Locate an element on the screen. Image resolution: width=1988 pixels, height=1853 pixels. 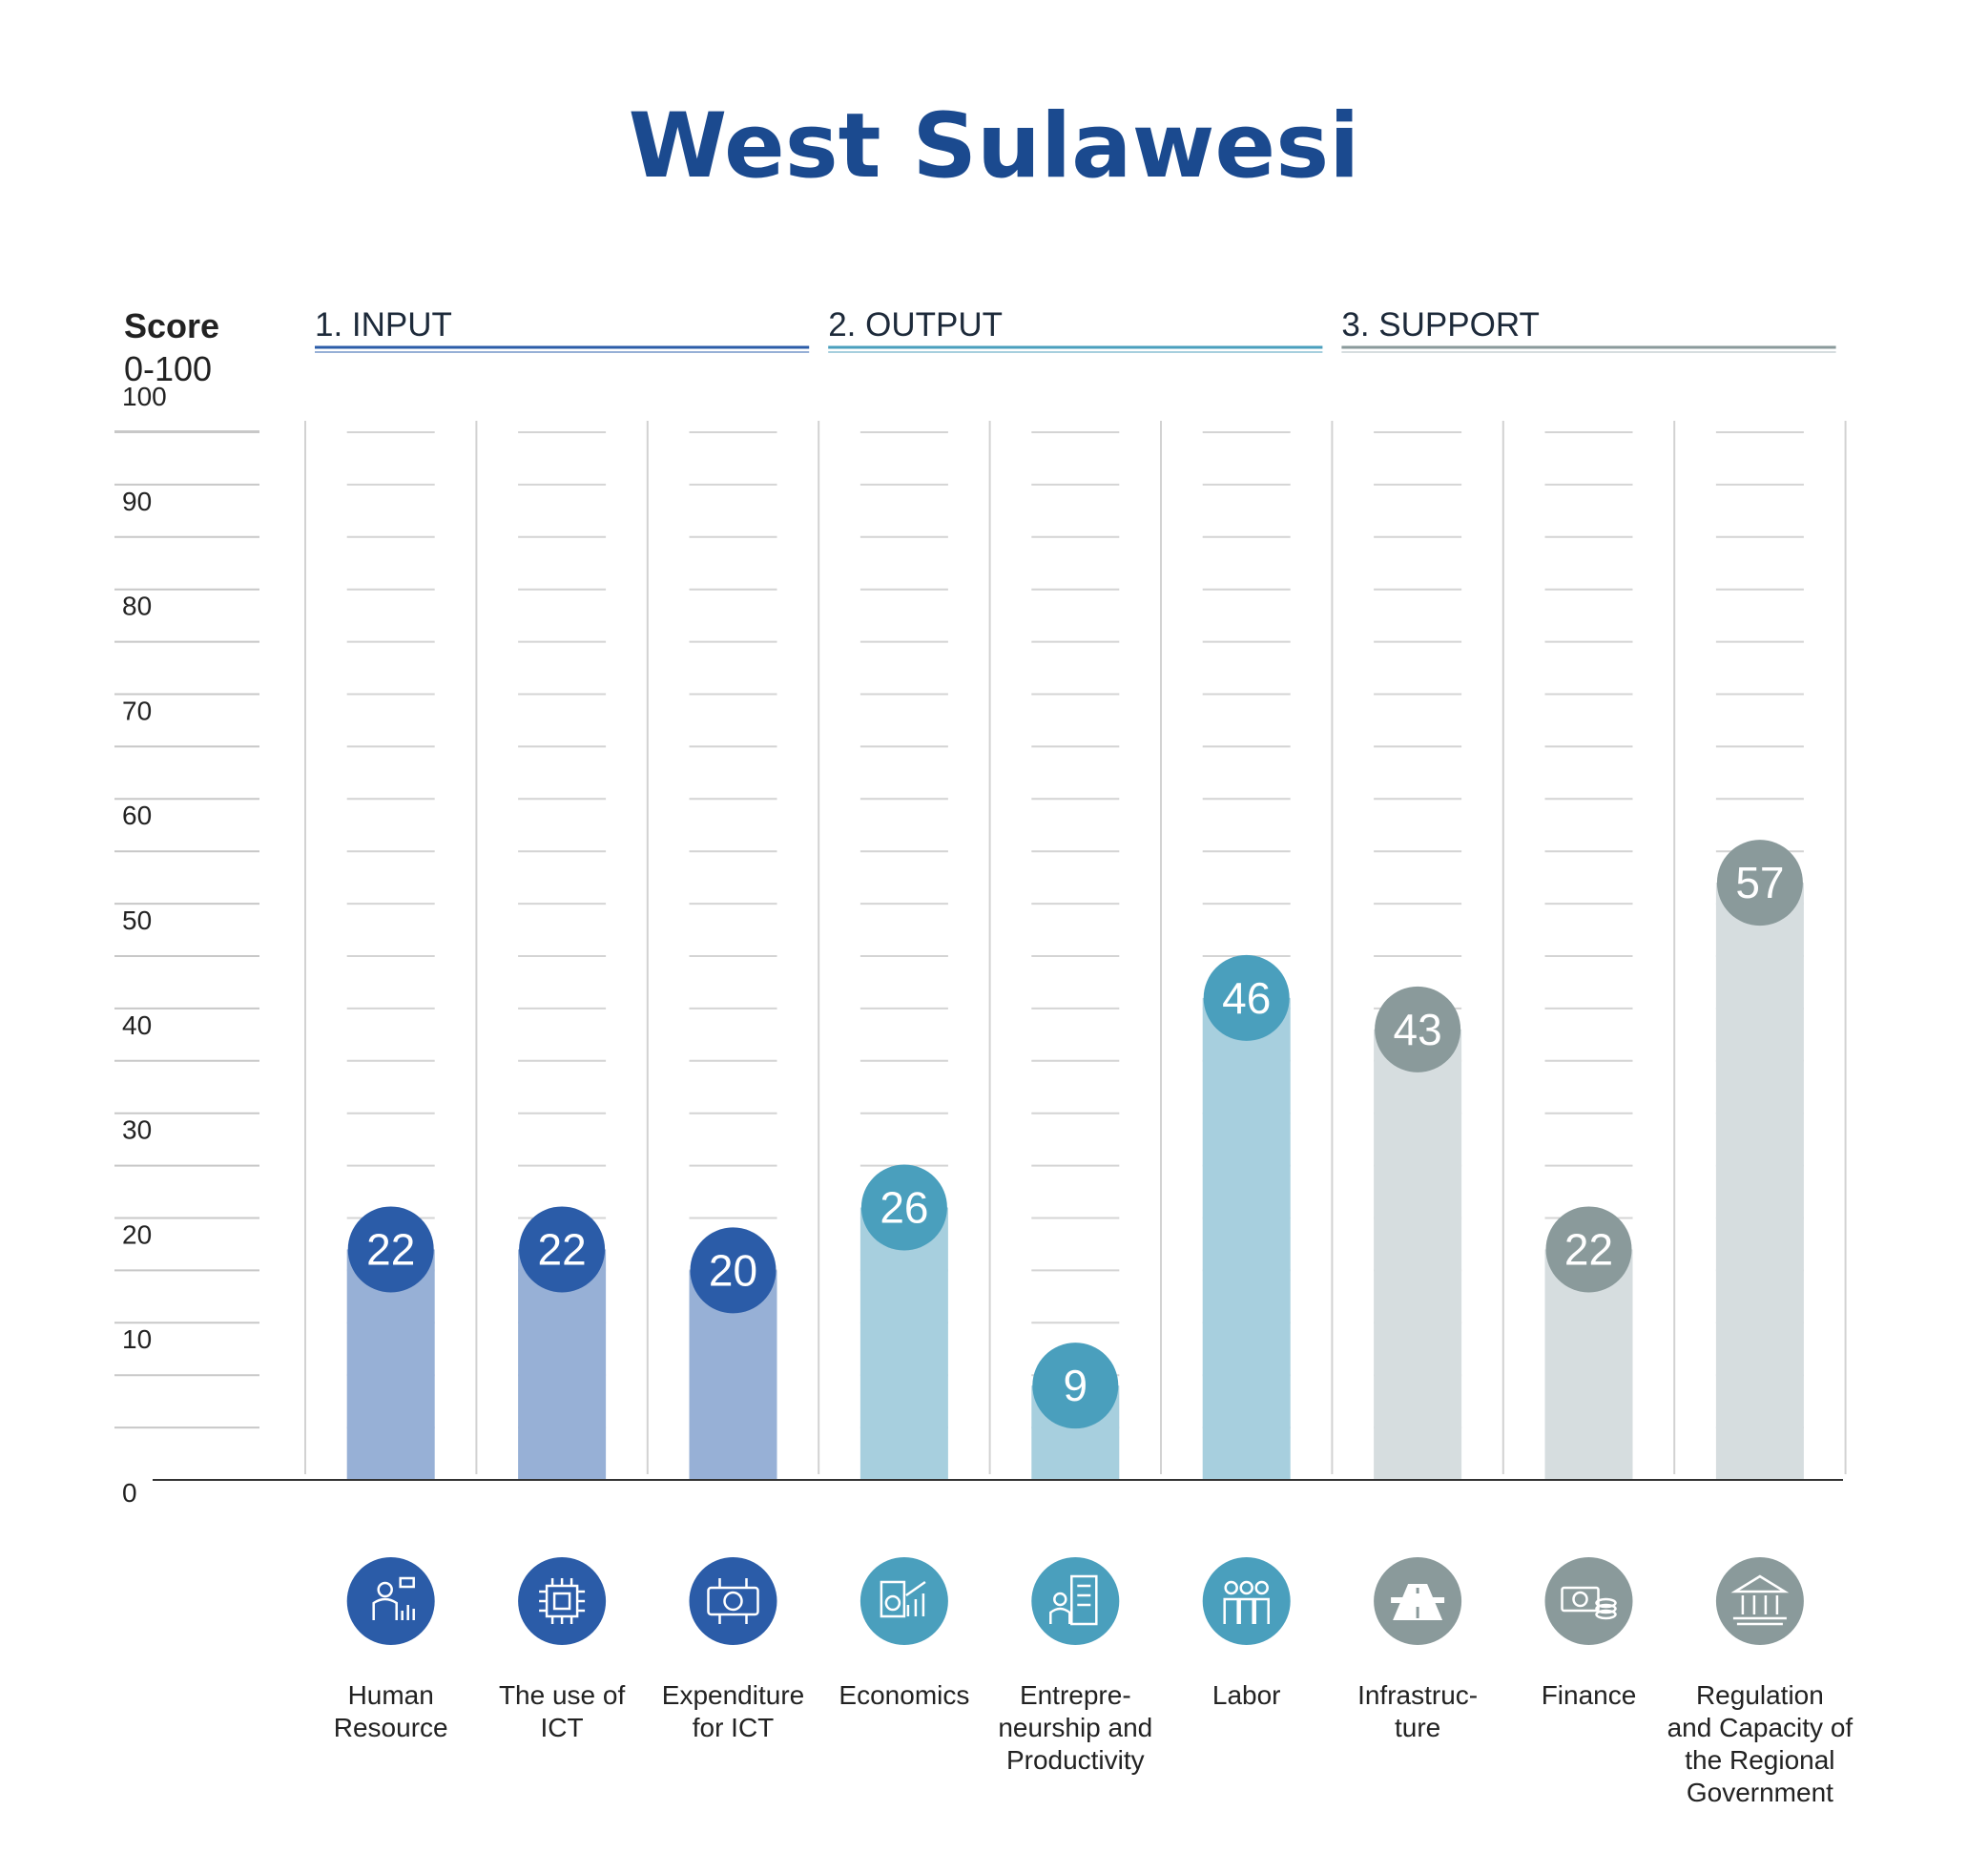
y-tick-label: 20 is located at coordinates (137, 1234).